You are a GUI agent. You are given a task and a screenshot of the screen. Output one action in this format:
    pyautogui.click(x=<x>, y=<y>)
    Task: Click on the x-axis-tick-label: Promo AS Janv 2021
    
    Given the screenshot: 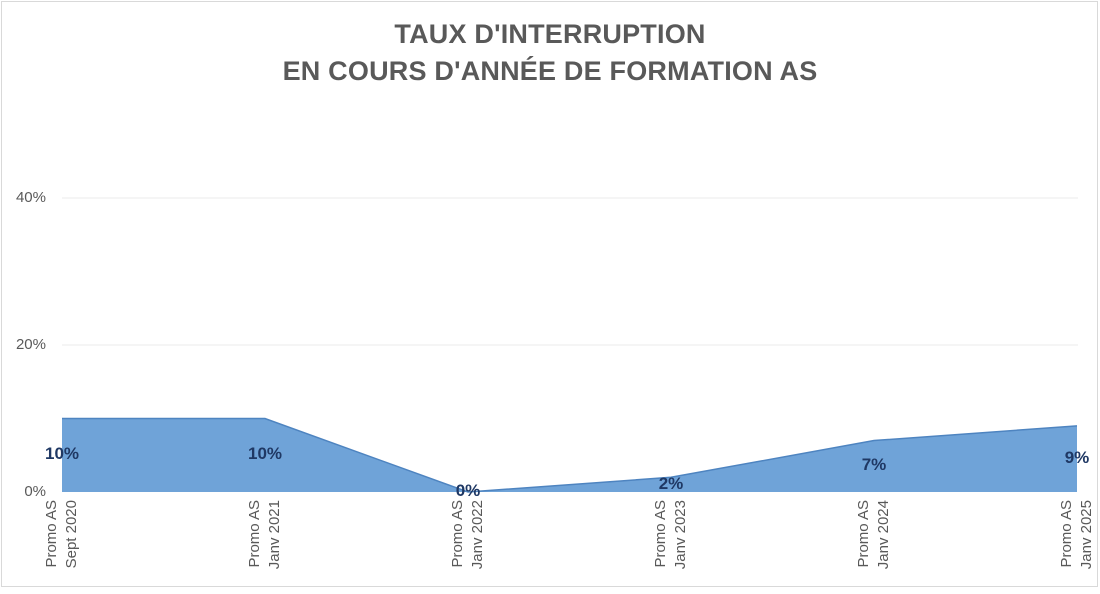 What is the action you would take?
    pyautogui.click(x=265, y=547)
    